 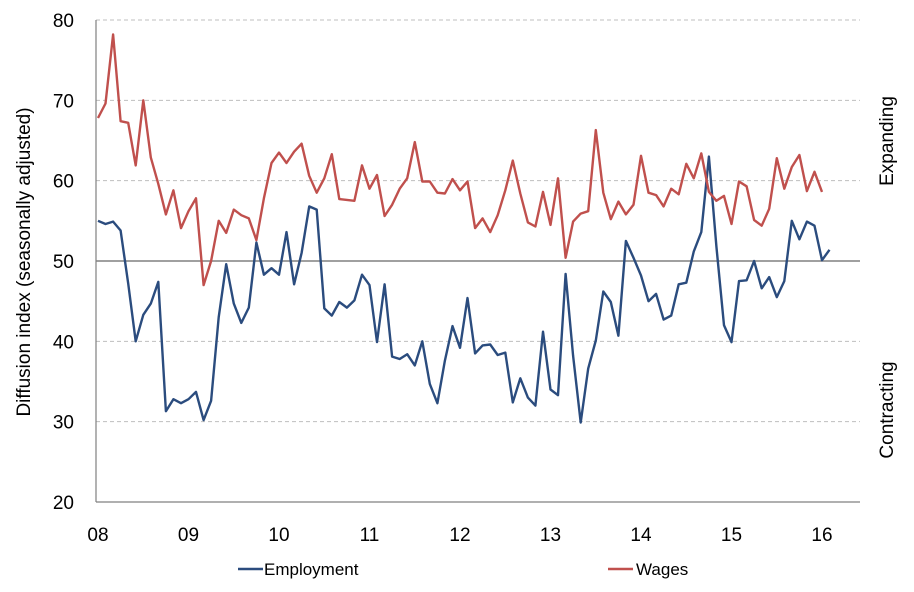 What do you see at coordinates (662, 569) in the screenshot?
I see `legend-label-wages: Wages` at bounding box center [662, 569].